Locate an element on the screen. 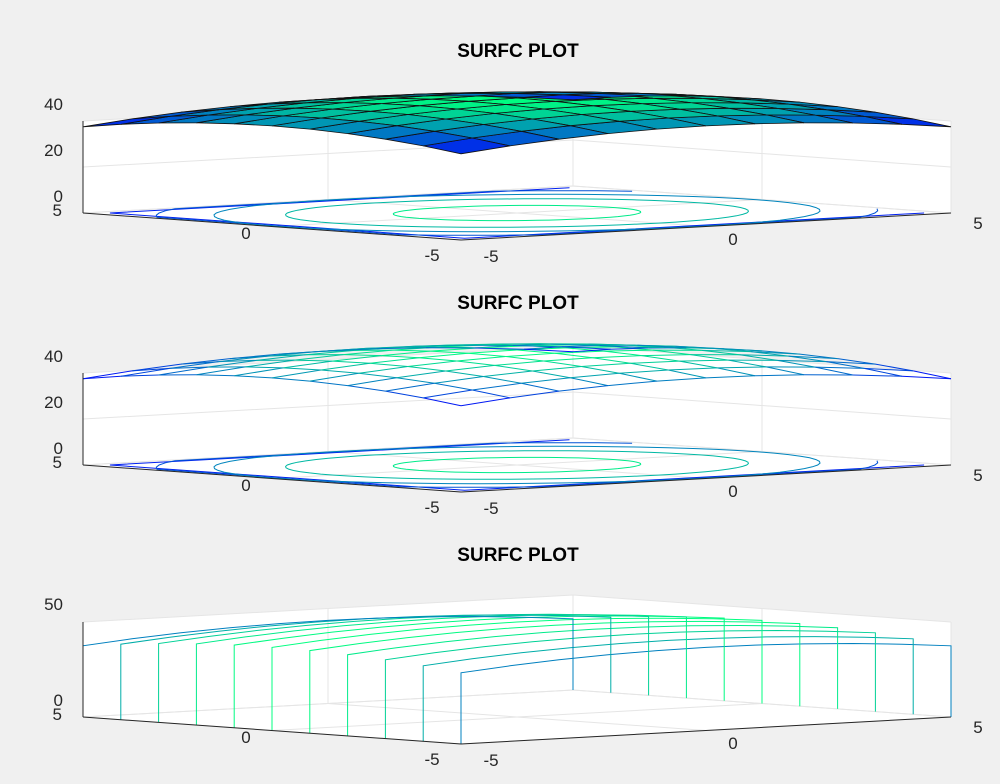 Image resolution: width=1000 pixels, height=784 pixels. y-tick-label-2-min: -5 is located at coordinates (431, 507).